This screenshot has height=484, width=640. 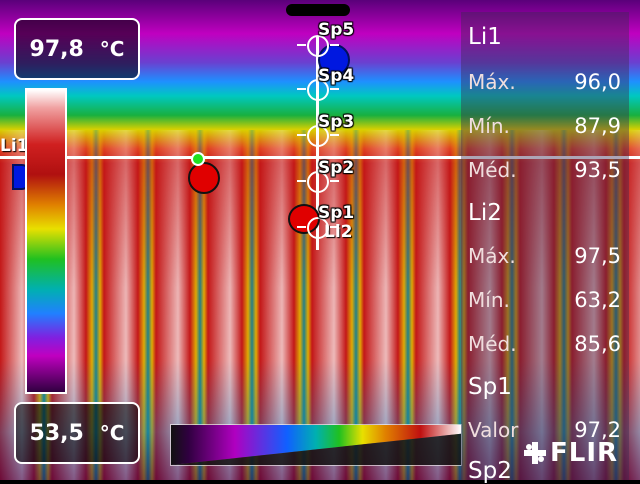 I want to click on measurement-line-li1, so click(x=320, y=157).